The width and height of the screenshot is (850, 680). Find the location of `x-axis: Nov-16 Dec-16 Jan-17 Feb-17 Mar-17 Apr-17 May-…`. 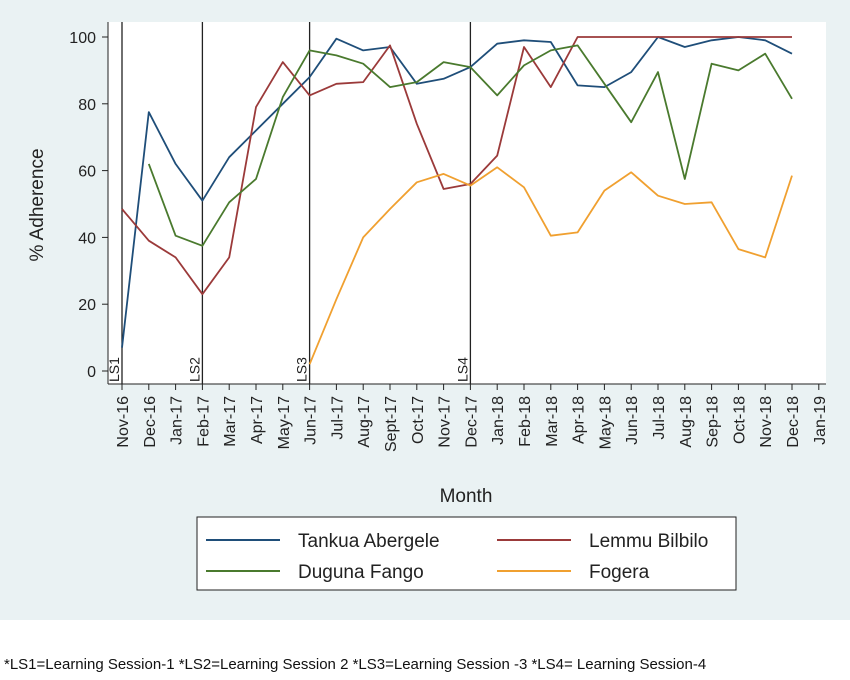

x-axis: Nov-16 Dec-16 Jan-17 Feb-17 Mar-17 Apr-17 May-… is located at coordinates (468, 417).